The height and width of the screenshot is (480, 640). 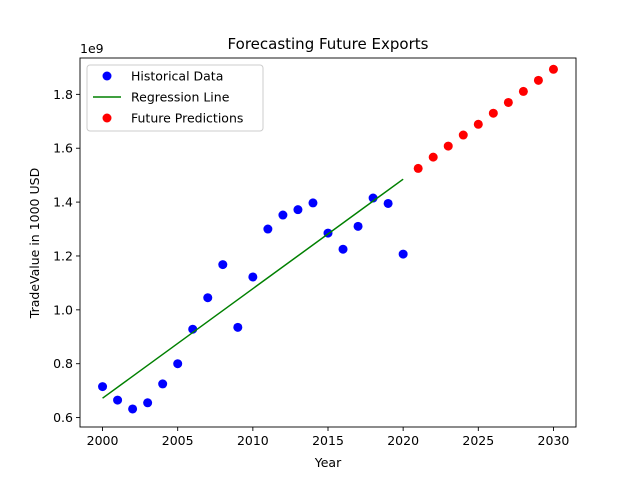 What do you see at coordinates (180, 97) in the screenshot?
I see `legend-label: Regression Line` at bounding box center [180, 97].